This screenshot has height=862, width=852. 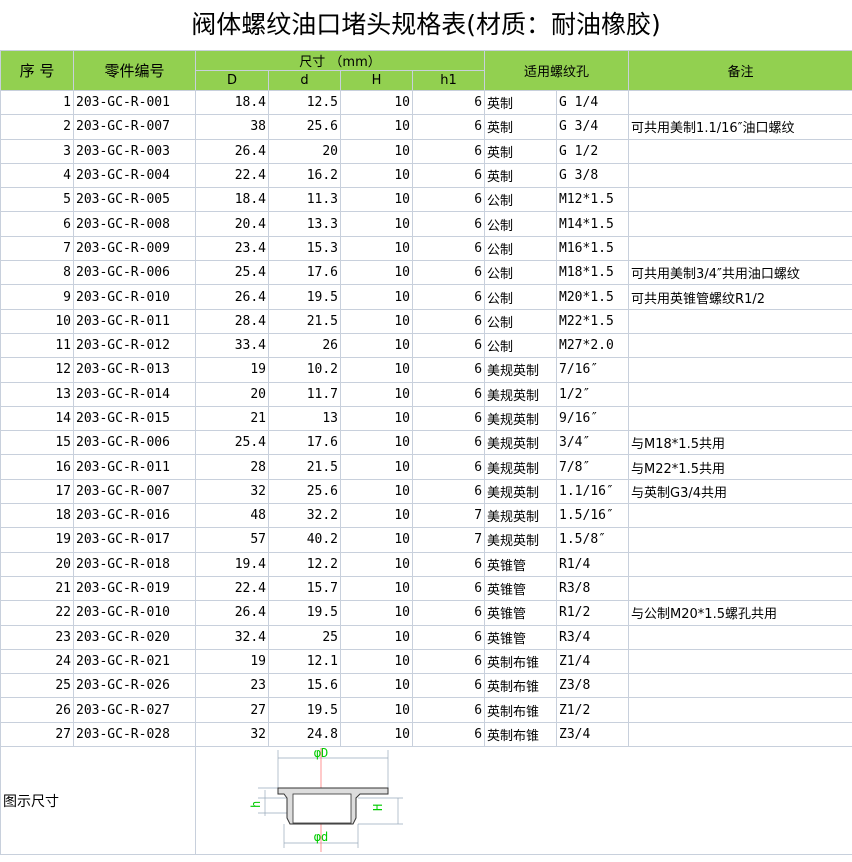 I want to click on table-row: 20 203-GC-R-018 19.4 12.2 10 6 英锥管 R1/4, so click(x=426, y=564).